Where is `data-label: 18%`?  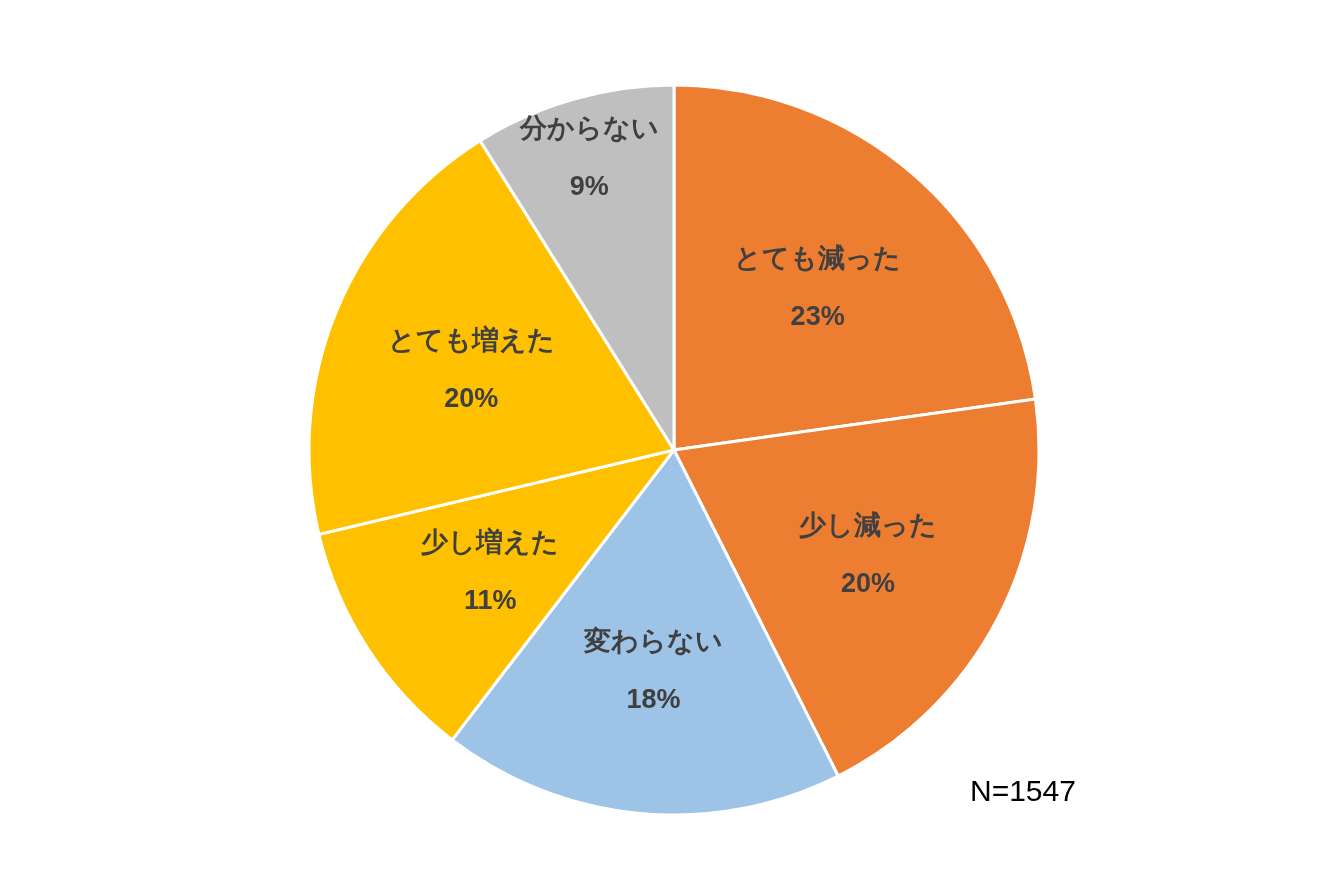
data-label: 18% is located at coordinates (653, 699).